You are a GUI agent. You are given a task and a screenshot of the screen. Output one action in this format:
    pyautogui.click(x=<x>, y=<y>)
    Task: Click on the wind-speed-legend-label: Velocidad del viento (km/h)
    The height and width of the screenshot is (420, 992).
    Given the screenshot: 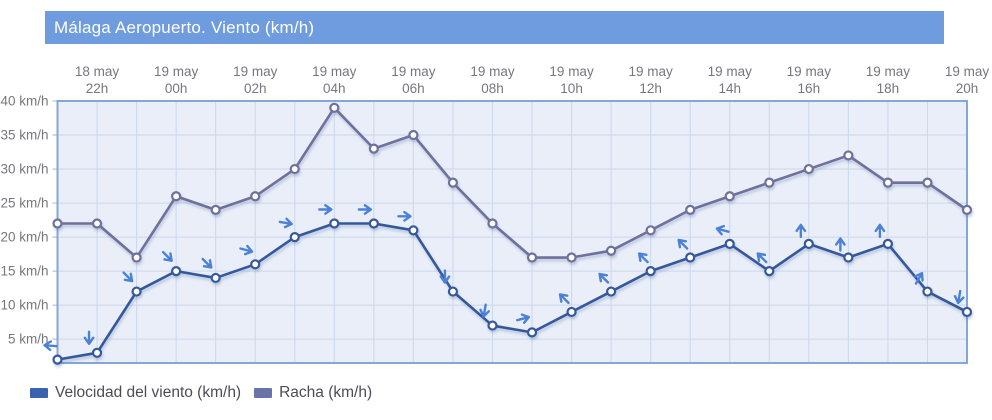 What is the action you would take?
    pyautogui.click(x=148, y=392)
    